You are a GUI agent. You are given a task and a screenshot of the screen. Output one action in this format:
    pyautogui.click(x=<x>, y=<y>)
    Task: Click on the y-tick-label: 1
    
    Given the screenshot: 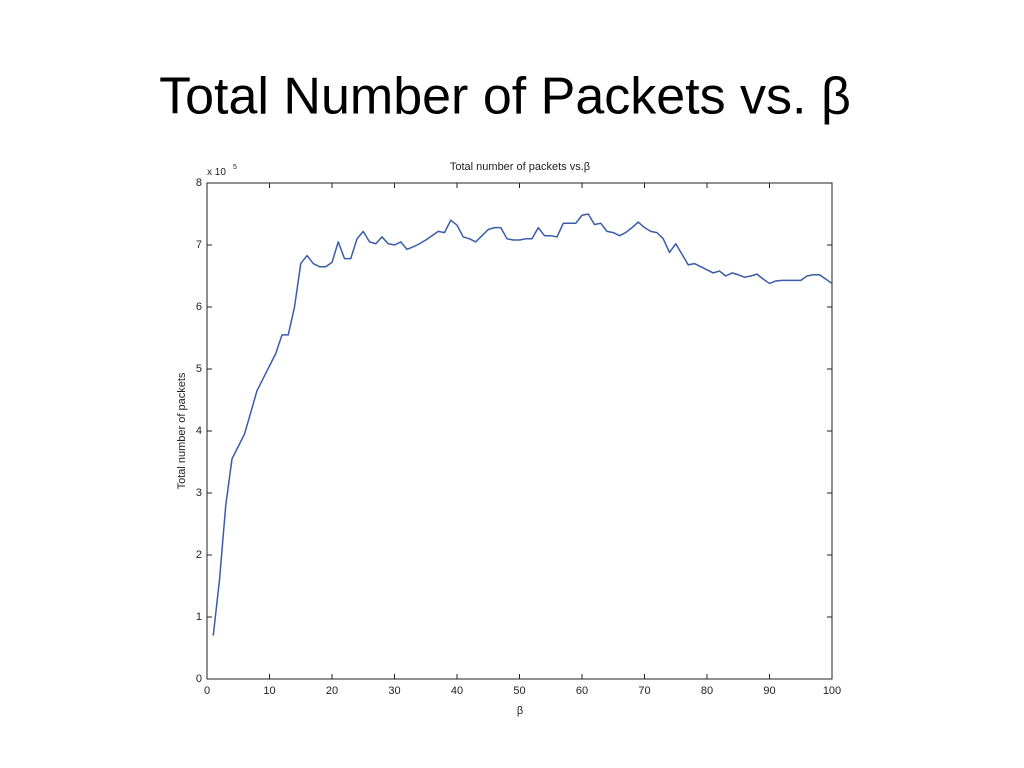 What is the action you would take?
    pyautogui.click(x=199, y=617)
    